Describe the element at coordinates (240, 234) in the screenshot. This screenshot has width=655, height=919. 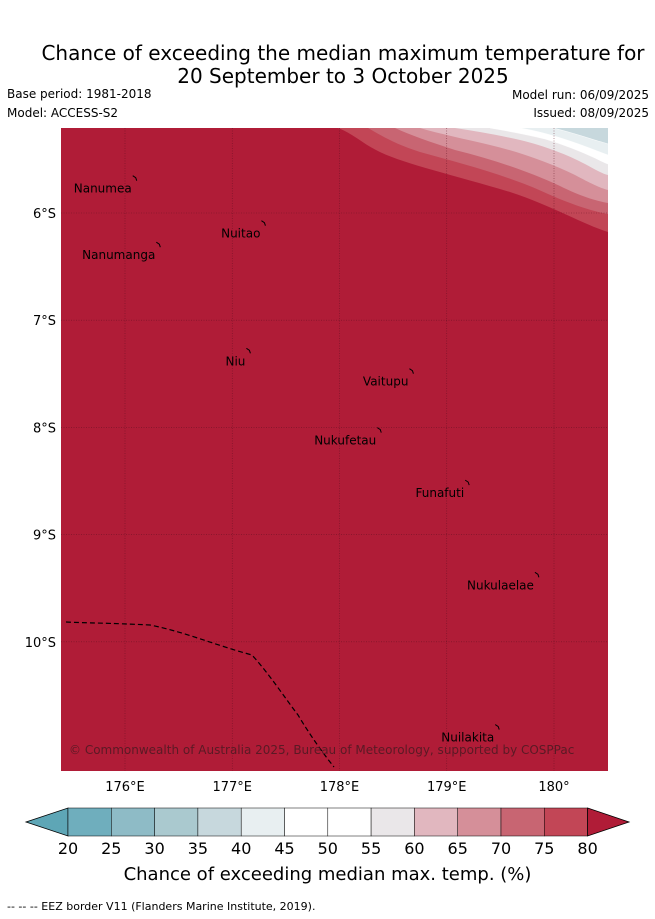
I see `island-label: Nuitao` at that location.